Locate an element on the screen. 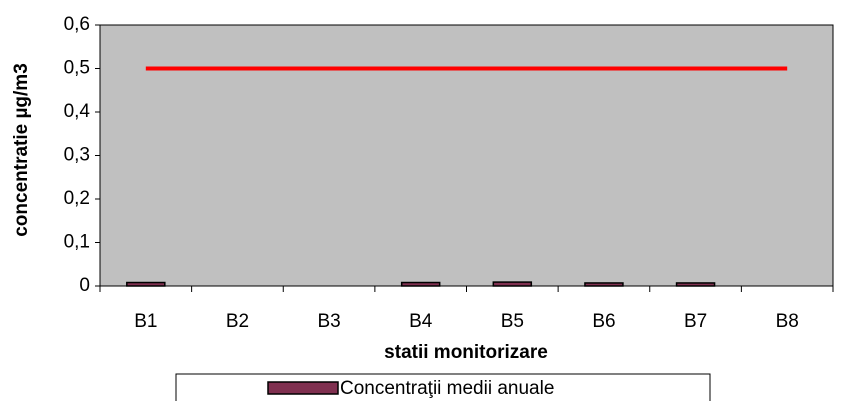  x-axis-title: statii monitorizare is located at coordinates (466, 352).